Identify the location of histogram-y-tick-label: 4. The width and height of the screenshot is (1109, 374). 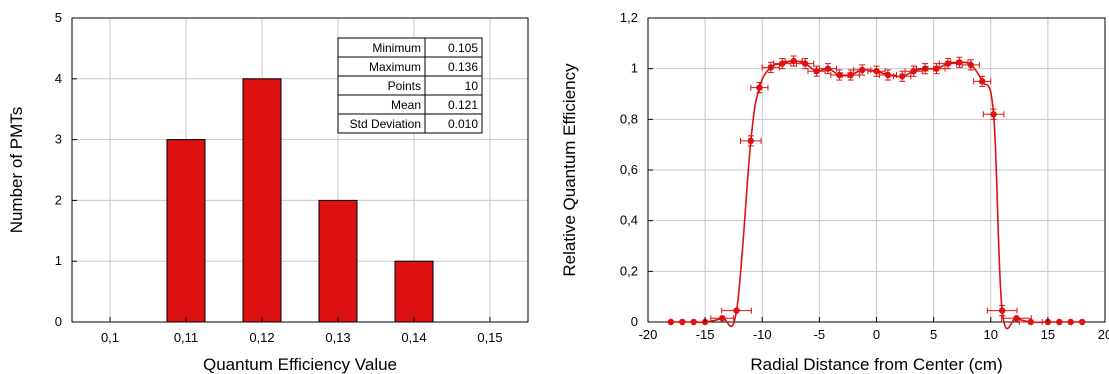
(58, 78).